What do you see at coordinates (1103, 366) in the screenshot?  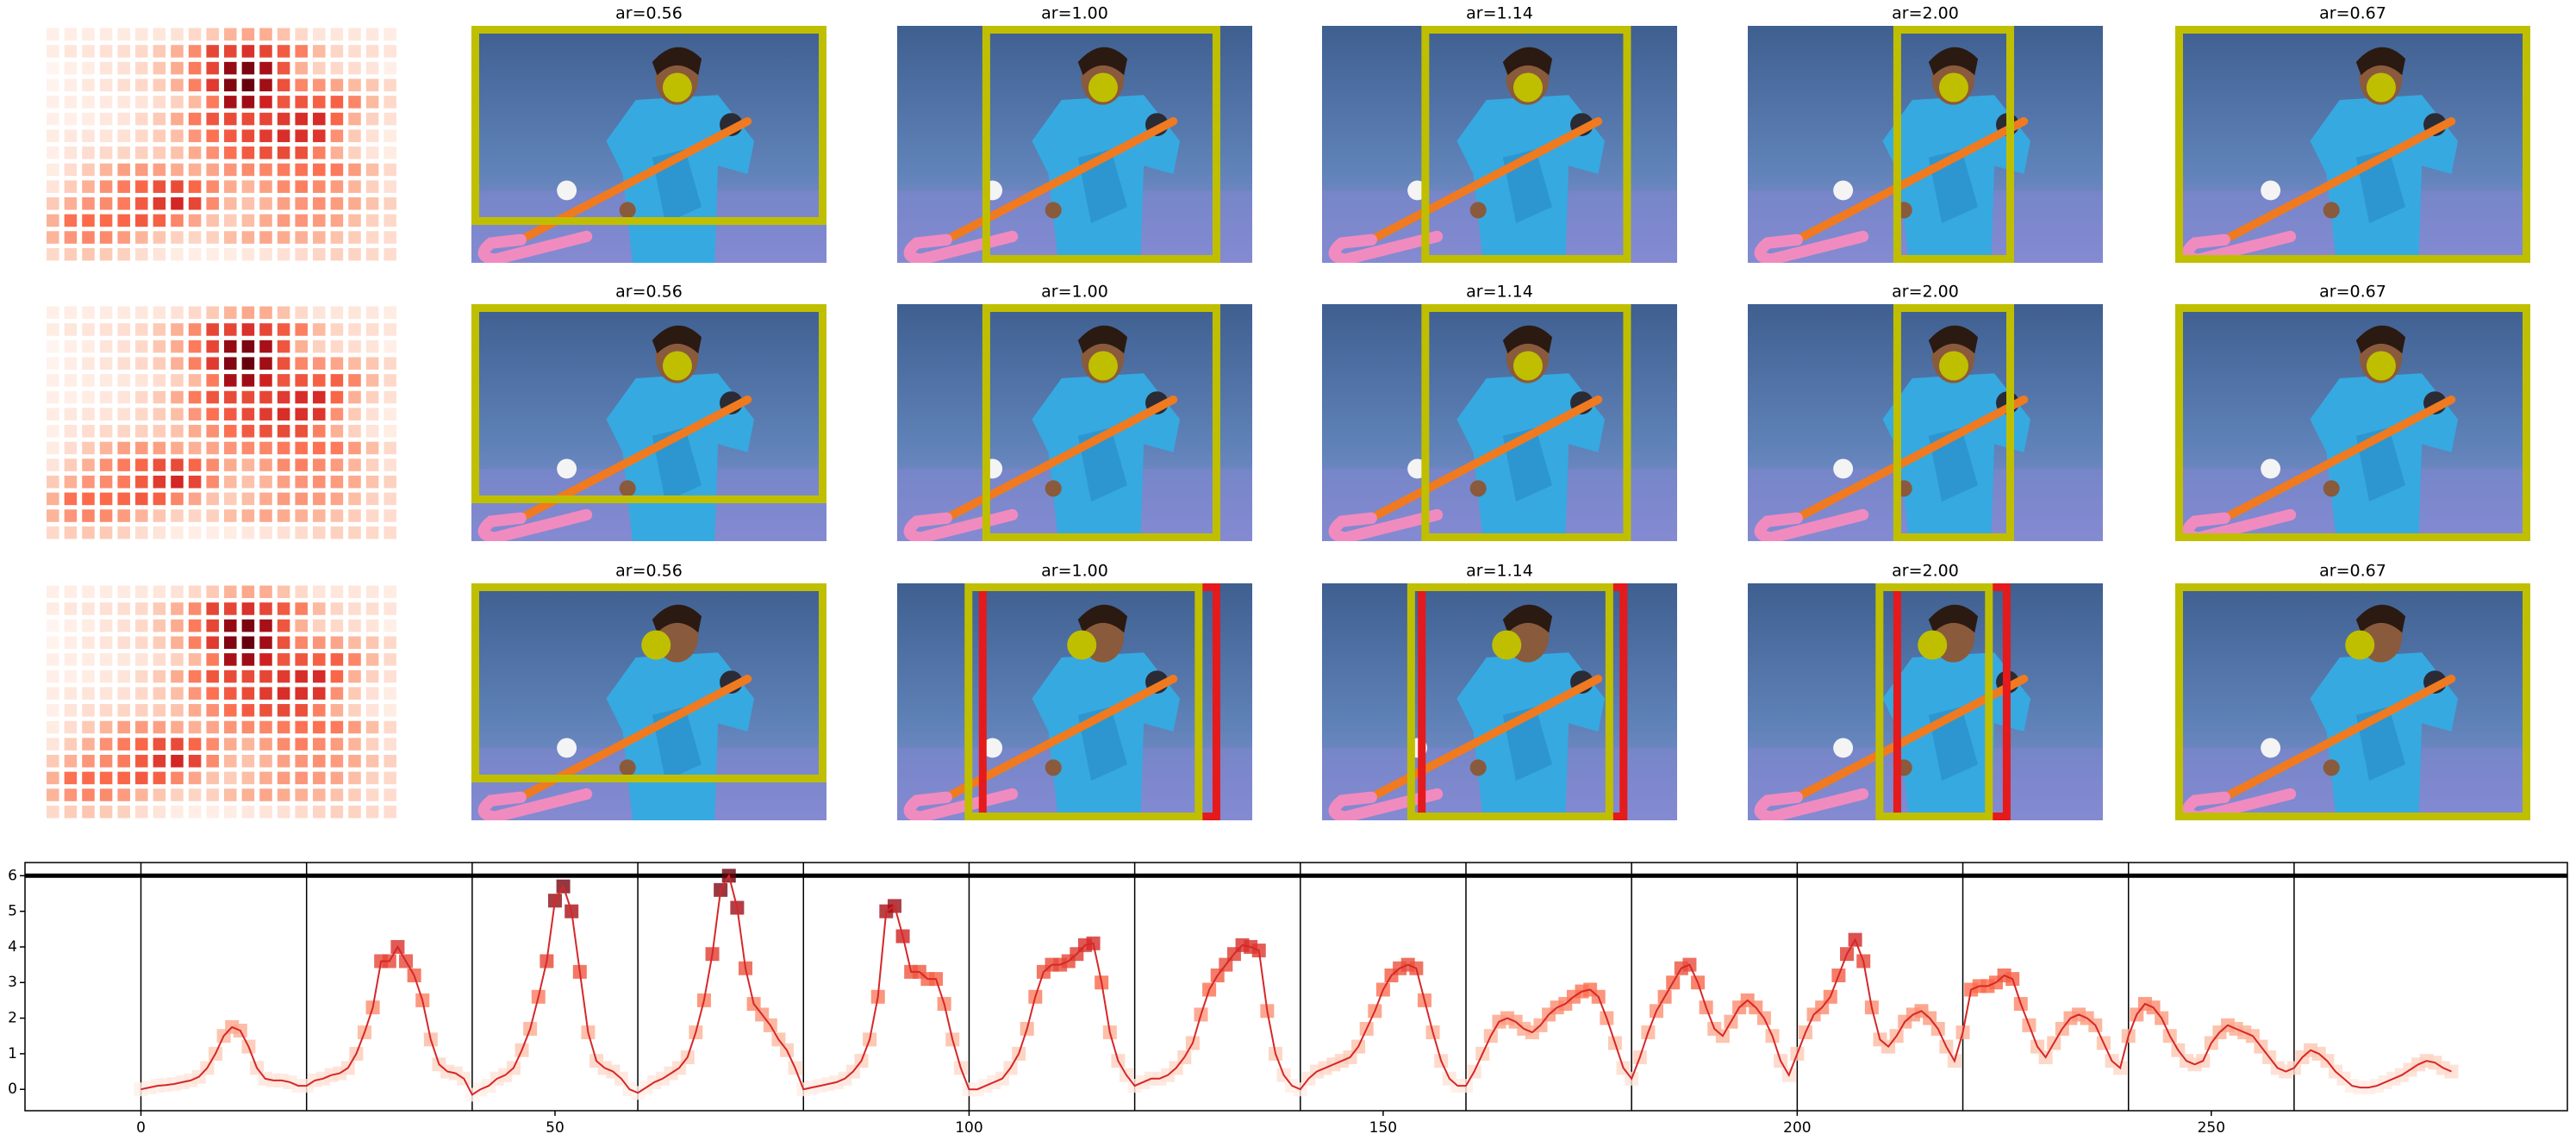 I see `saliency-point` at bounding box center [1103, 366].